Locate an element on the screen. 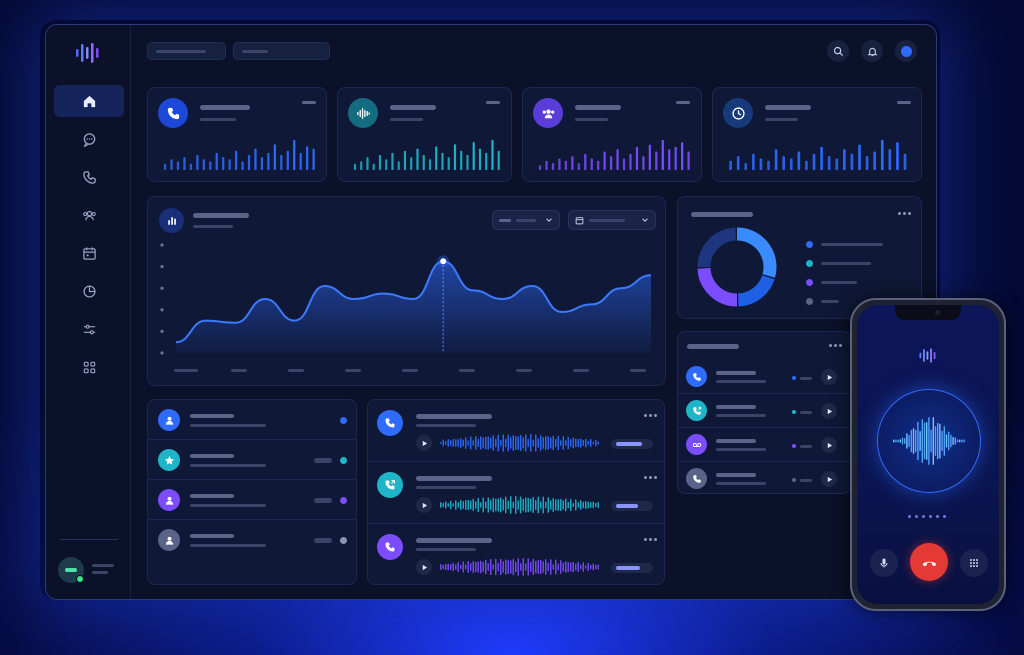 The height and width of the screenshot is (655, 1024). grid-icon is located at coordinates (89, 367).